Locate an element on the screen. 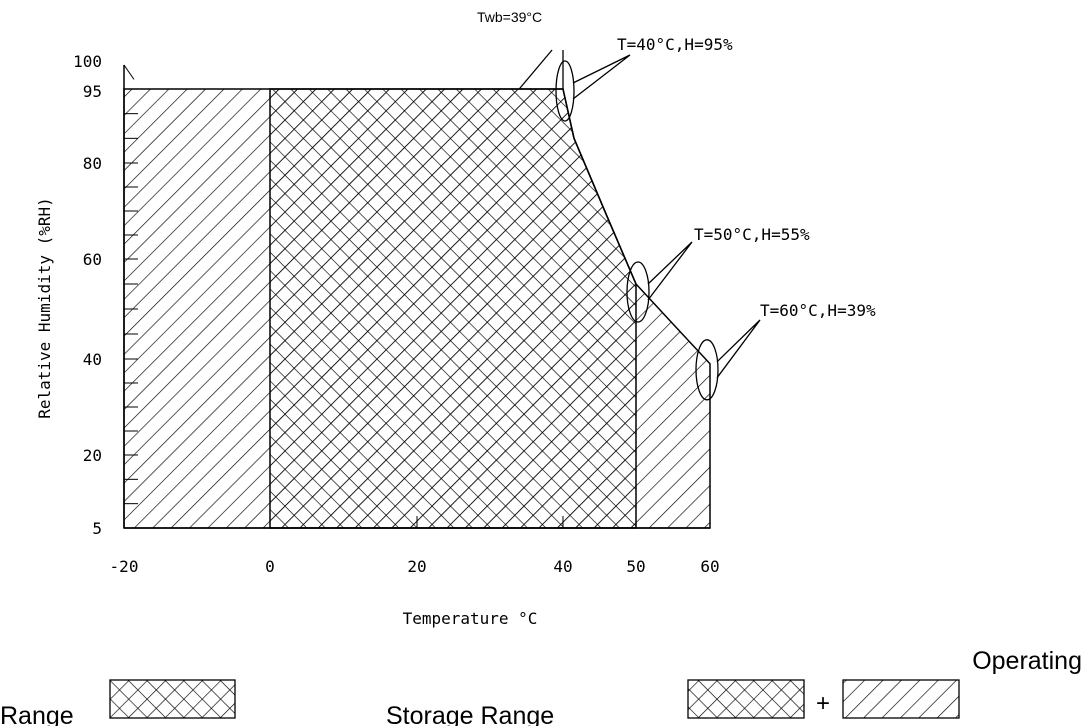  y-tick-label: 100 is located at coordinates (87, 61).